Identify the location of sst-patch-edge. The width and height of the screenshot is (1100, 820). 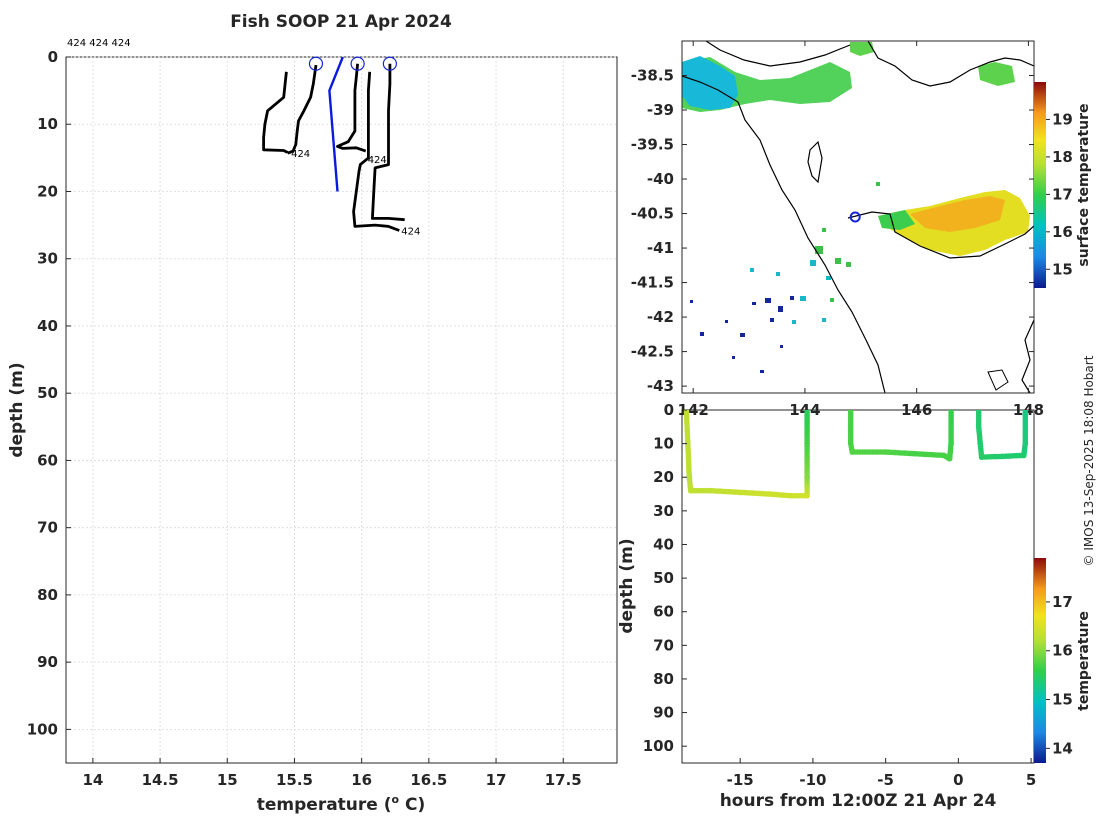
(896, 220).